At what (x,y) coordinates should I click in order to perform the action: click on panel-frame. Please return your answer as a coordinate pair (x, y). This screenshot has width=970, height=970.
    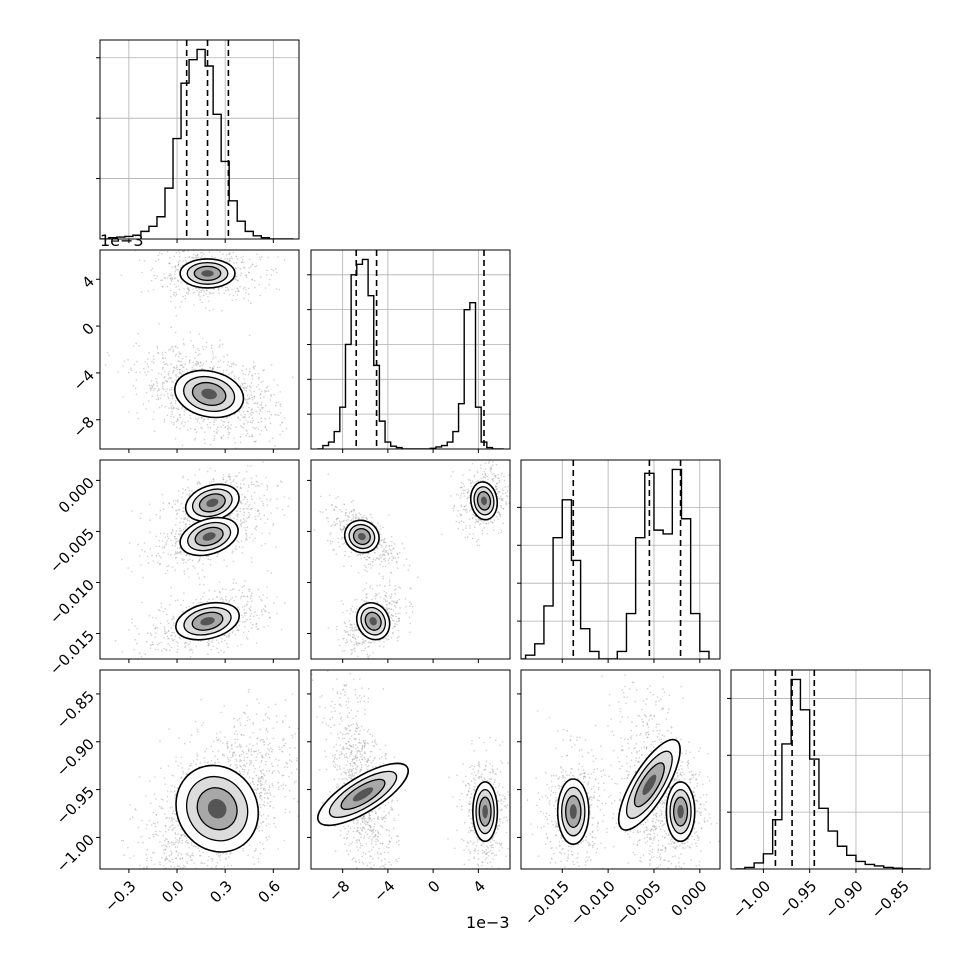
    Looking at the image, I should click on (620, 559).